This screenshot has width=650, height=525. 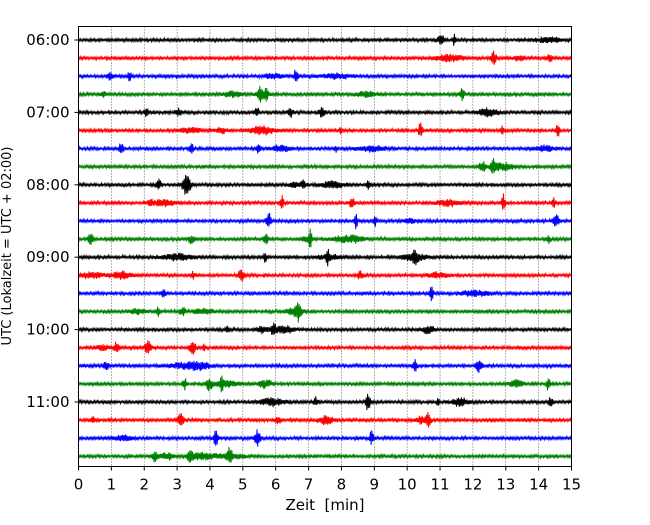 I want to click on x-tick-label: 15, so click(x=571, y=485).